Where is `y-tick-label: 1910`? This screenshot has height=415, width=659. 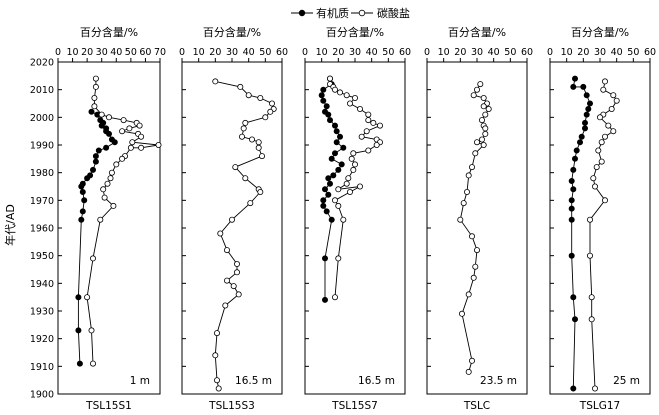
y-tick-label: 1910 is located at coordinates (42, 367).